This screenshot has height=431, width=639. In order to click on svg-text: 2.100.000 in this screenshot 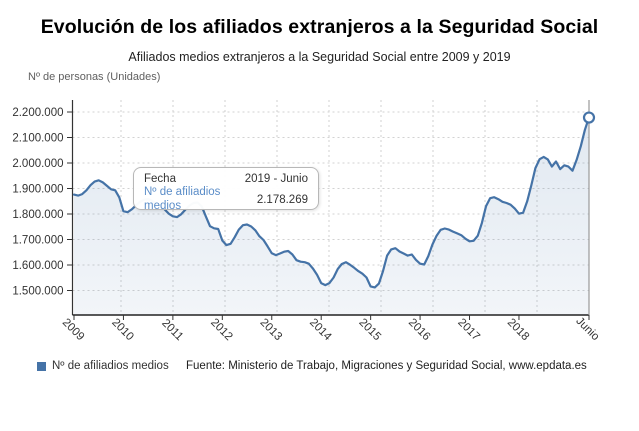, I will do `click(37, 139)`.